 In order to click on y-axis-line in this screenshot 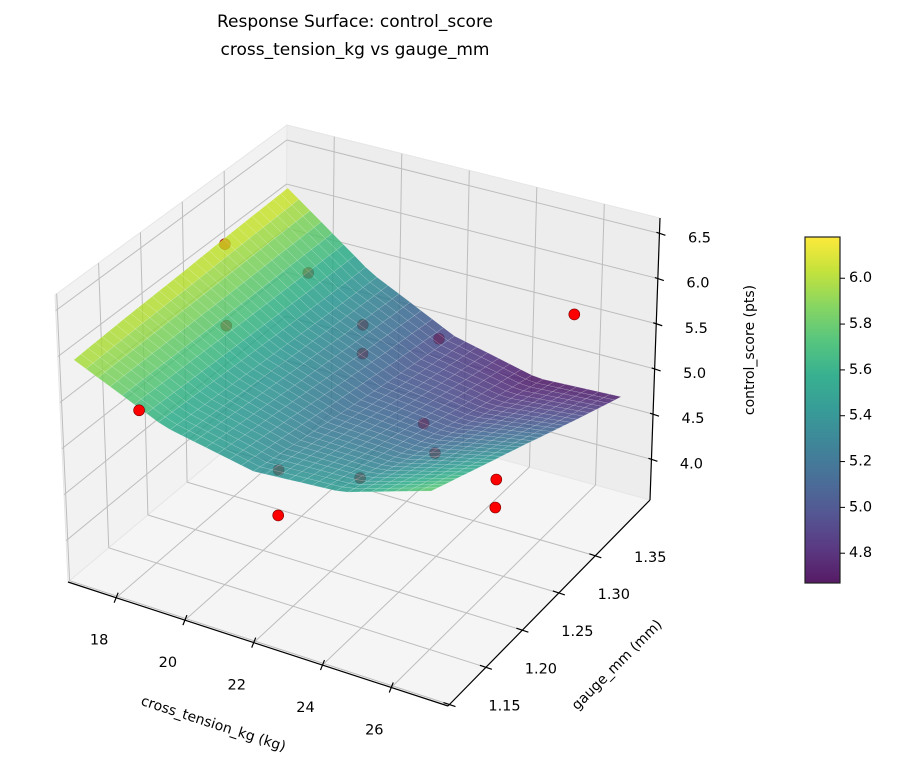, I will do `click(549, 603)`.